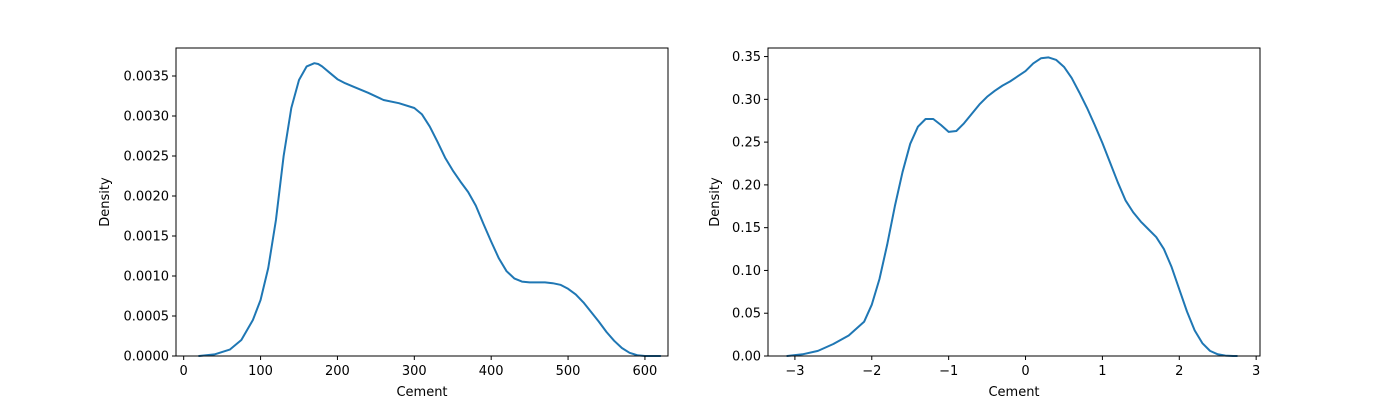  Describe the element at coordinates (491, 371) in the screenshot. I see `x-tick-label: 400` at that location.